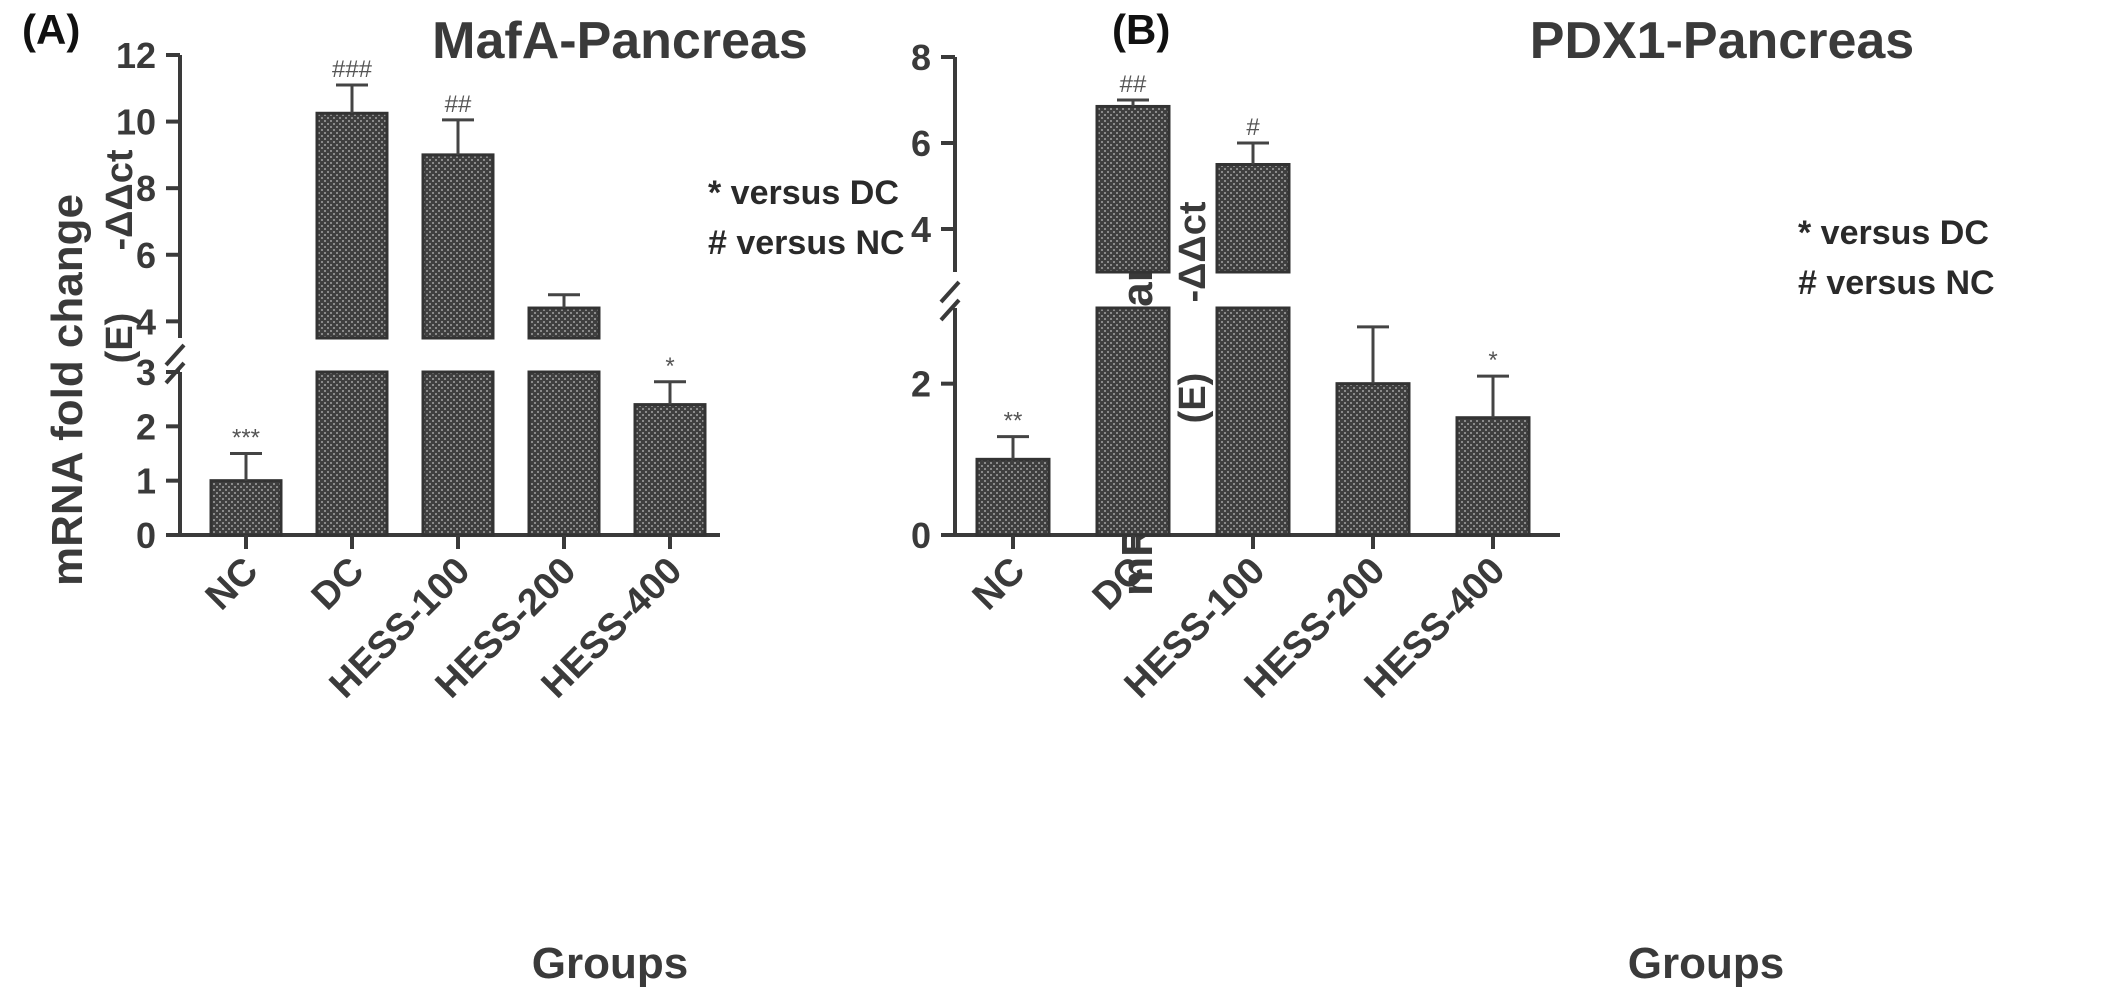 The width and height of the screenshot is (2128, 1000). What do you see at coordinates (921, 384) in the screenshot?
I see `panel-b-y-tick-label: 2` at bounding box center [921, 384].